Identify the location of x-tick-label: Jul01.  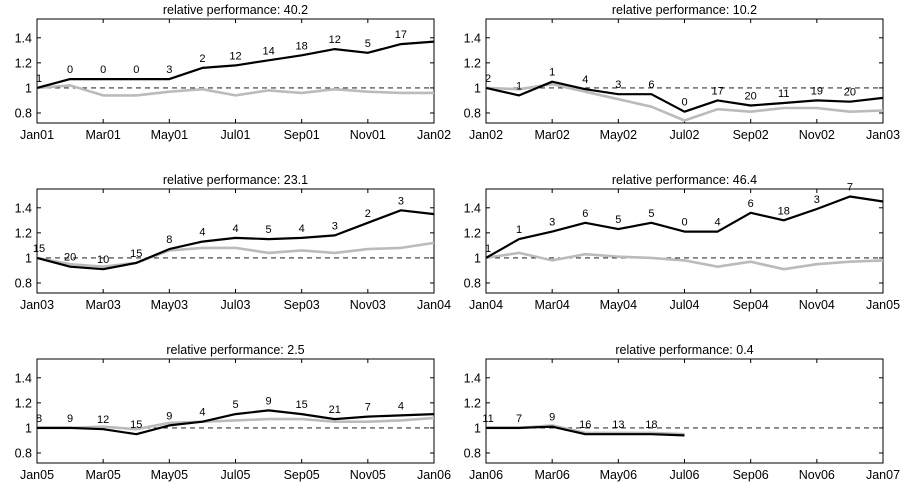
(236, 135).